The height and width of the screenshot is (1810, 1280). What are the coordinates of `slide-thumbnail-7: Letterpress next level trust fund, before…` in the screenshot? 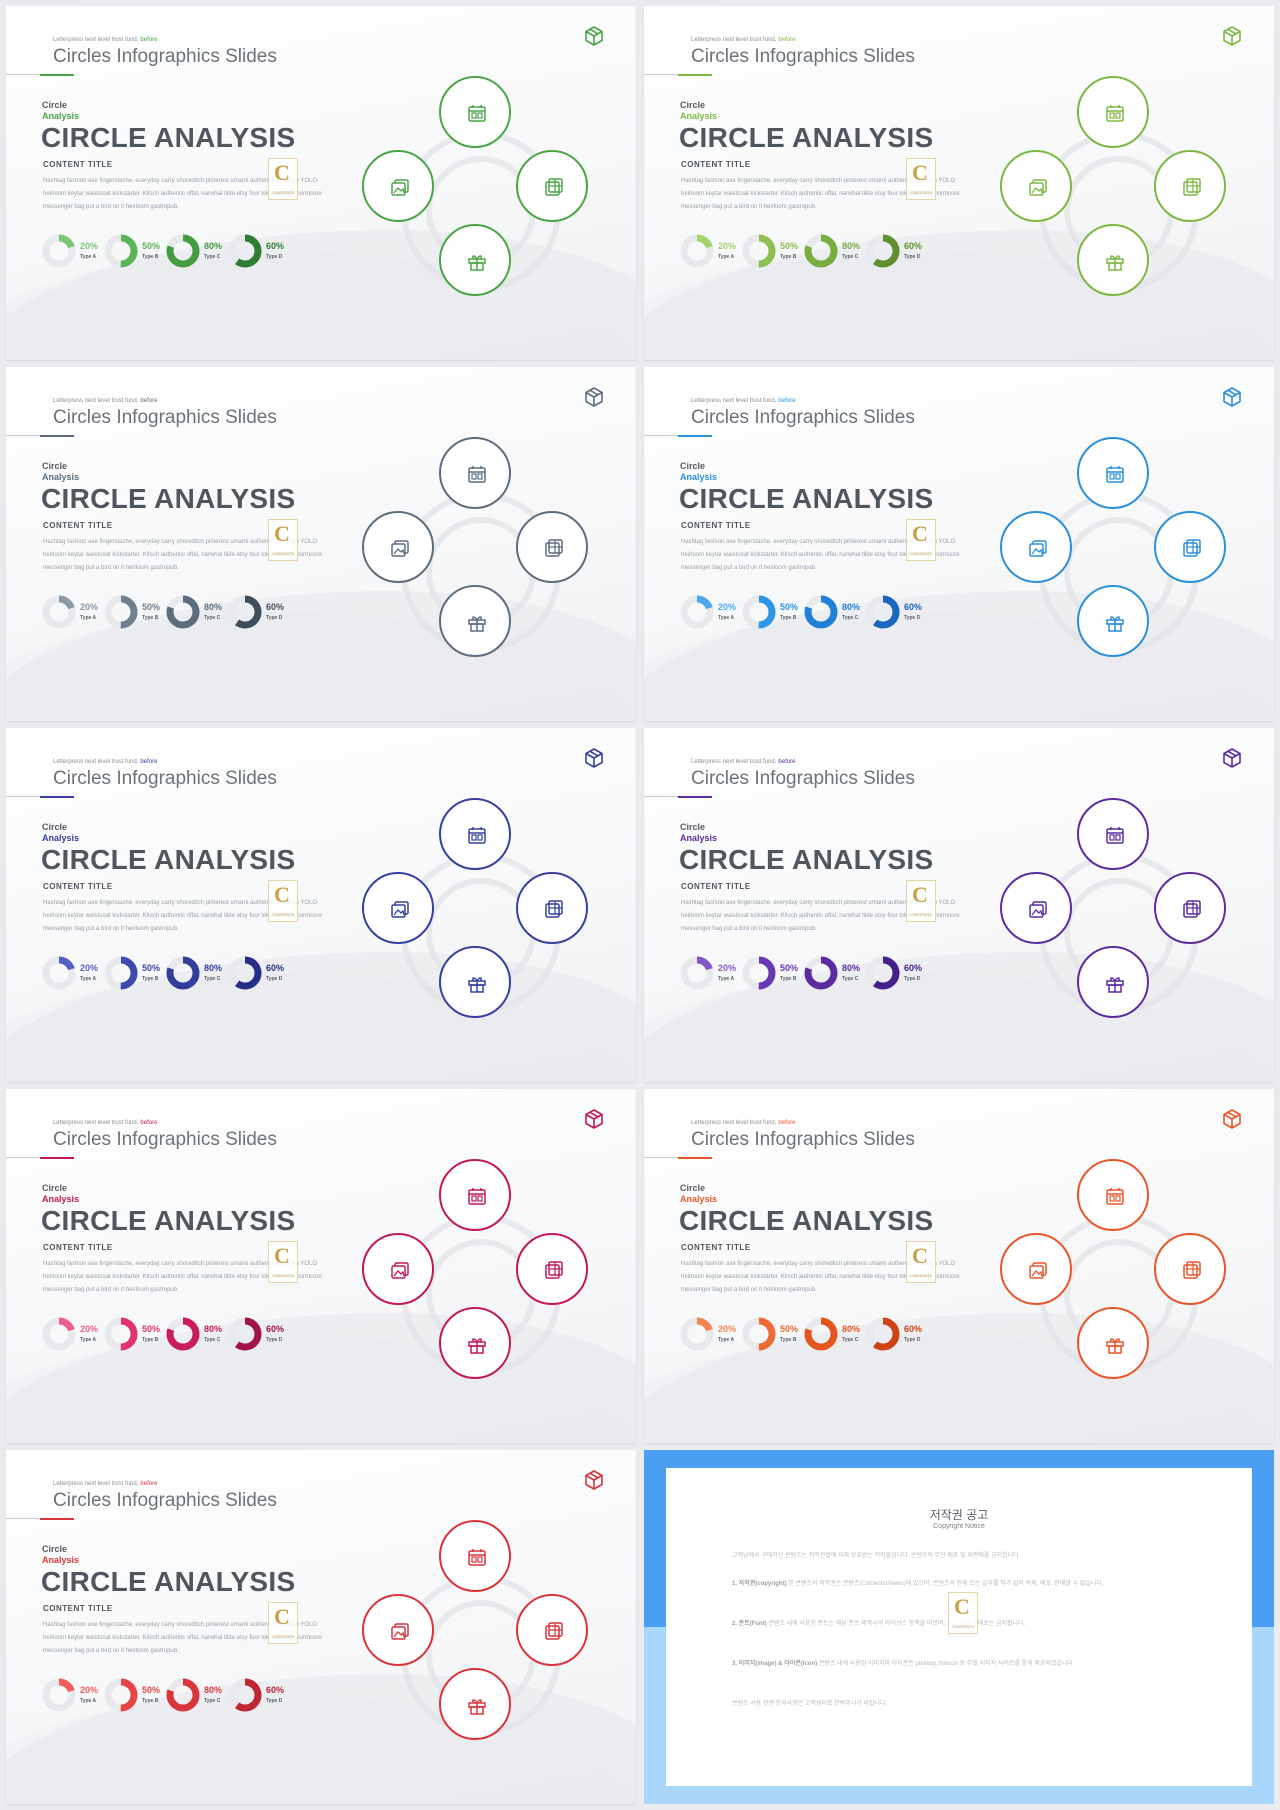 It's located at (321, 1266).